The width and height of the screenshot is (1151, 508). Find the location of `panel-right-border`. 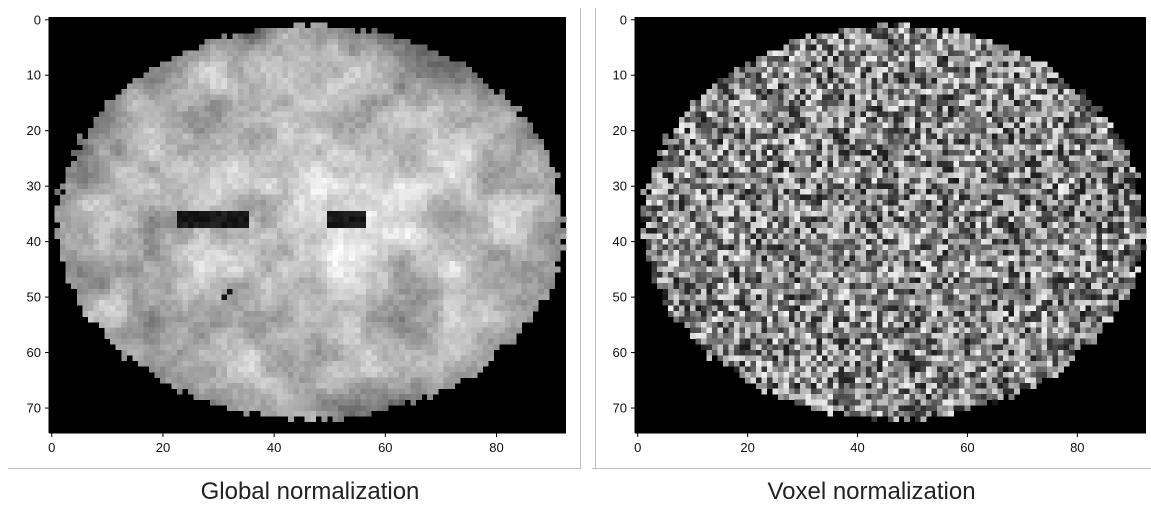

panel-right-border is located at coordinates (580, 238).